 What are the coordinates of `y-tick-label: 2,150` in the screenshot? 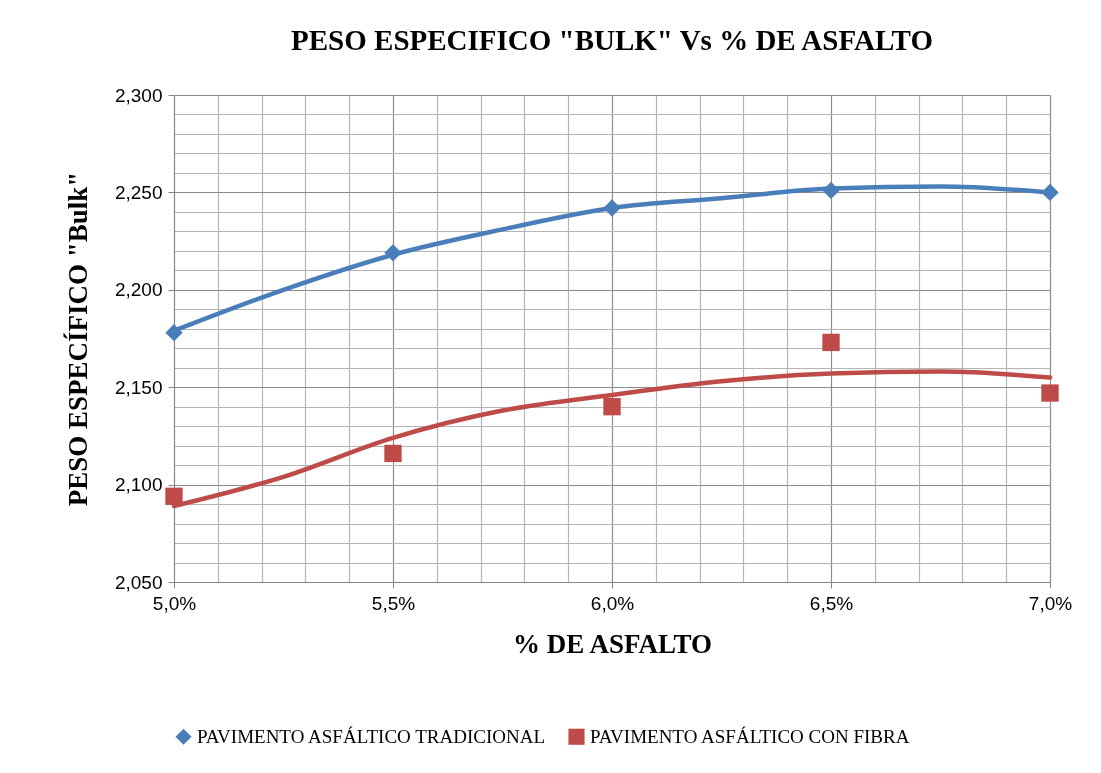 It's located at (138, 387).